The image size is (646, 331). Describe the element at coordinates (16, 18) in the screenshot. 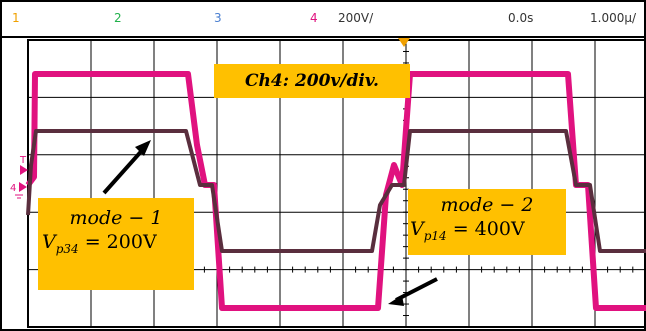

I see `channel-1-label: 1` at that location.